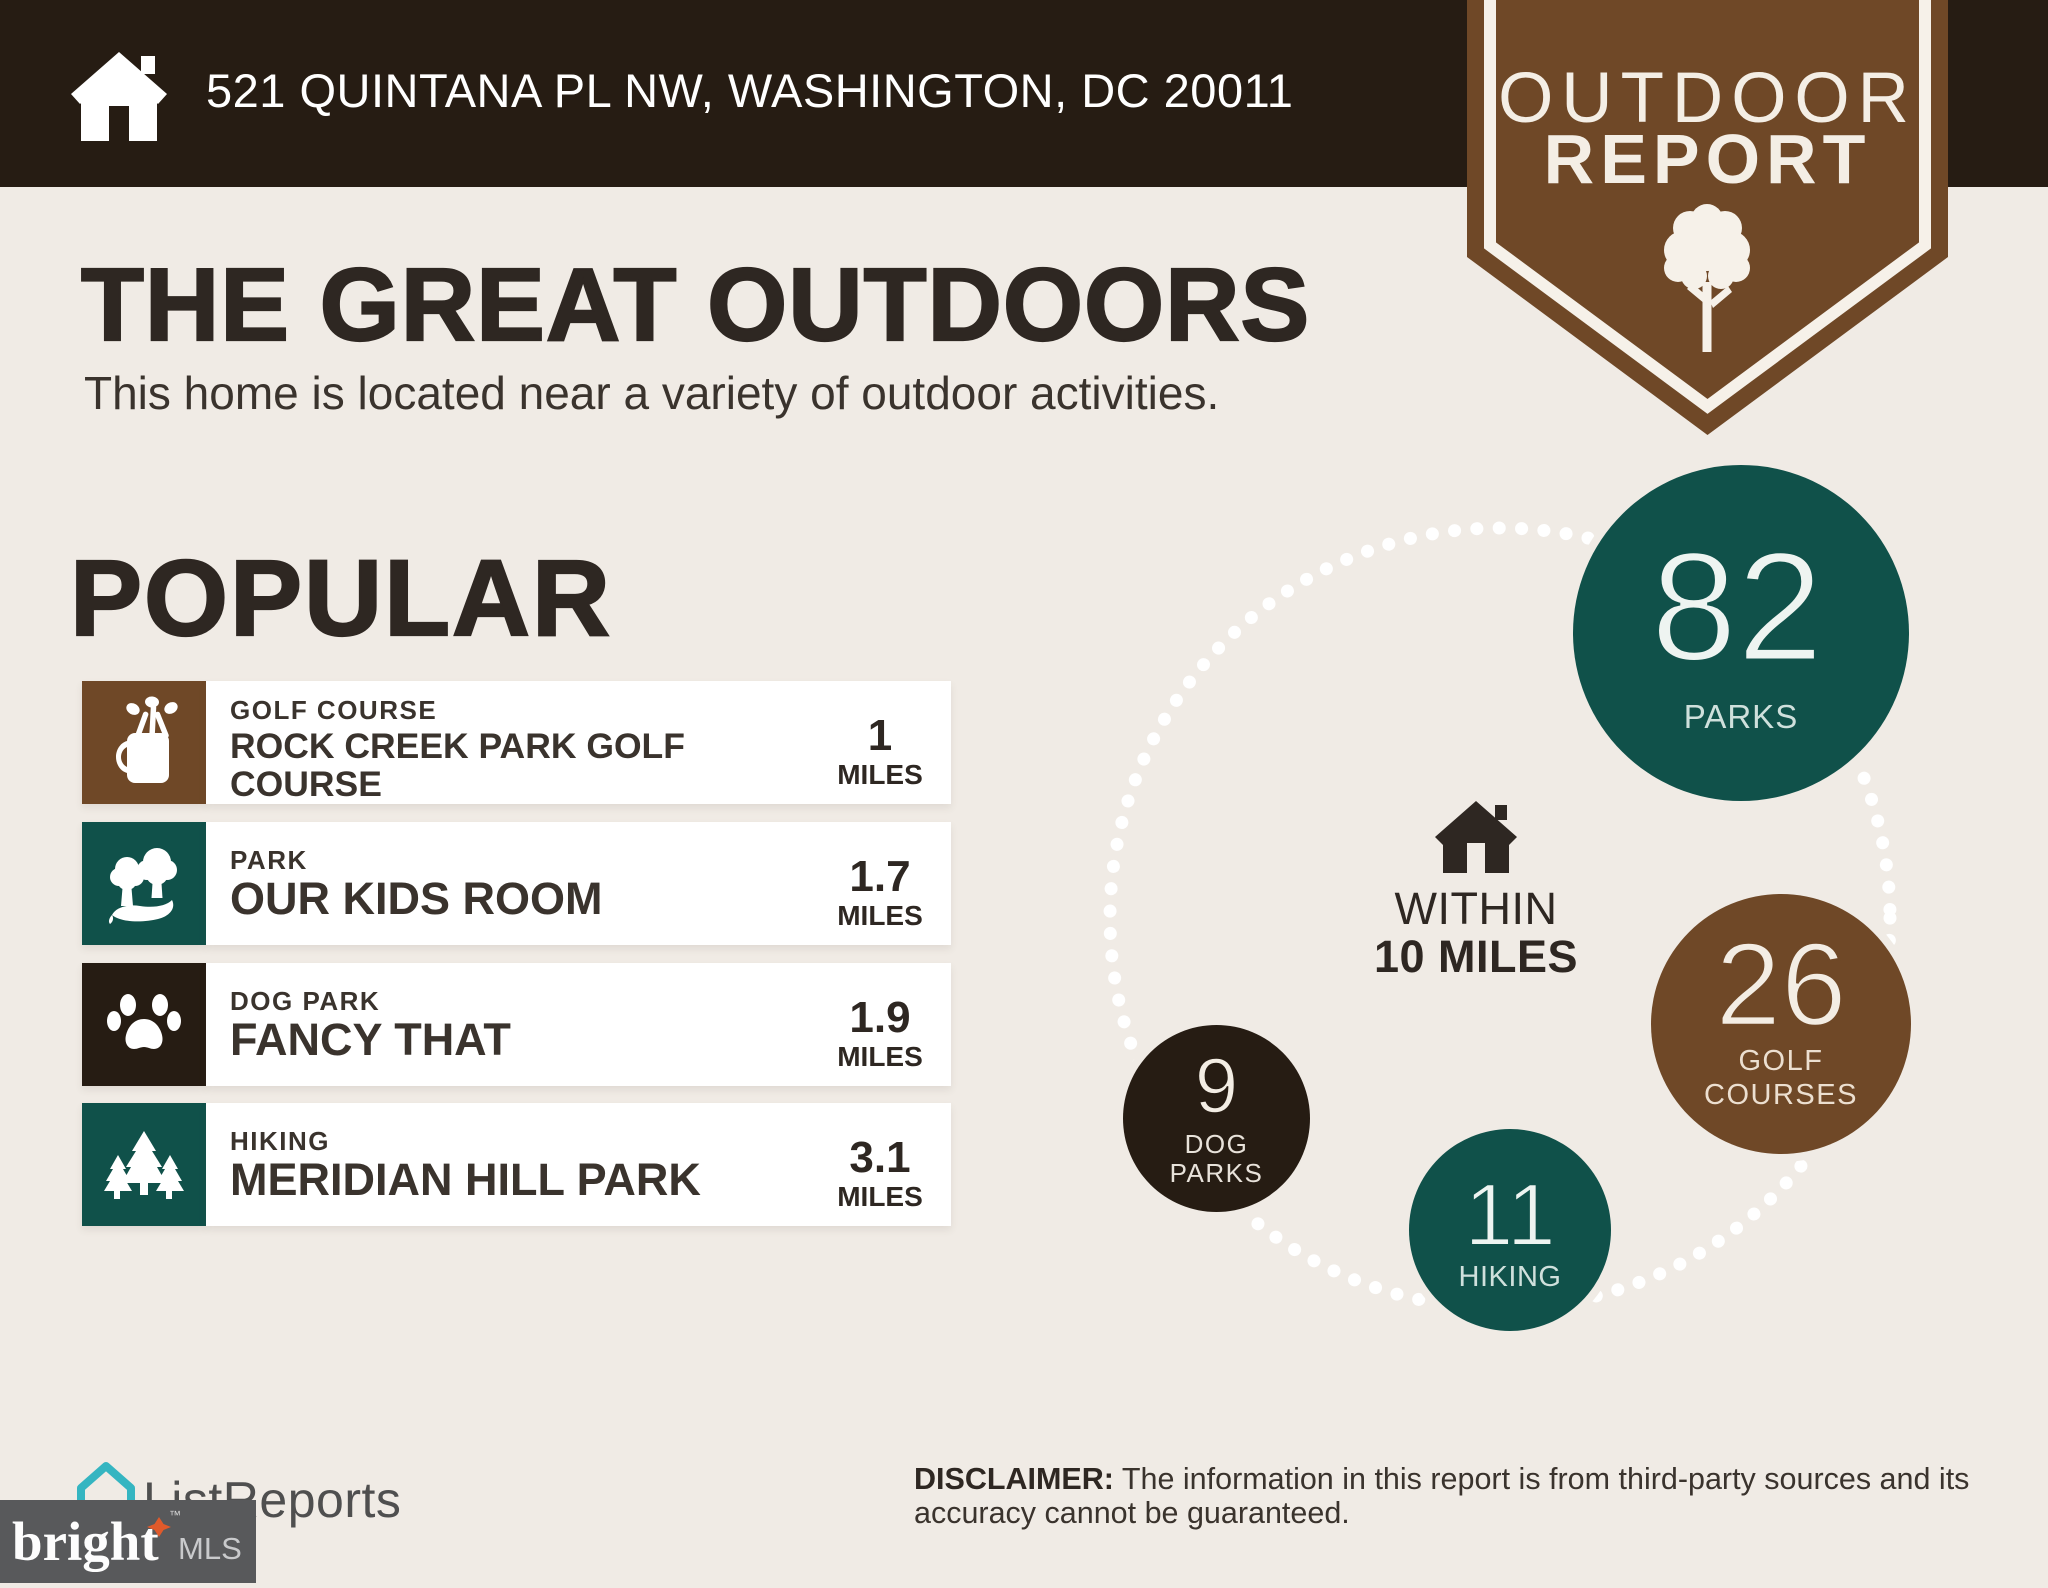  What do you see at coordinates (85, 1541) in the screenshot?
I see `svg-text: bright` at bounding box center [85, 1541].